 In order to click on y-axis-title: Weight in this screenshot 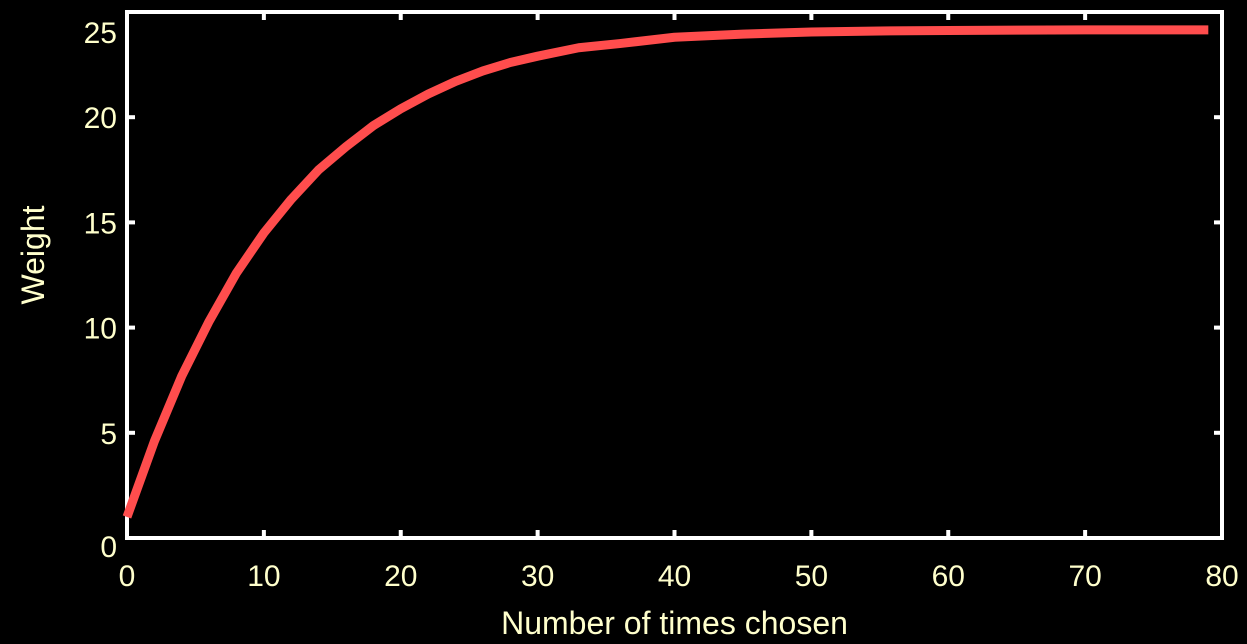, I will do `click(33, 254)`.